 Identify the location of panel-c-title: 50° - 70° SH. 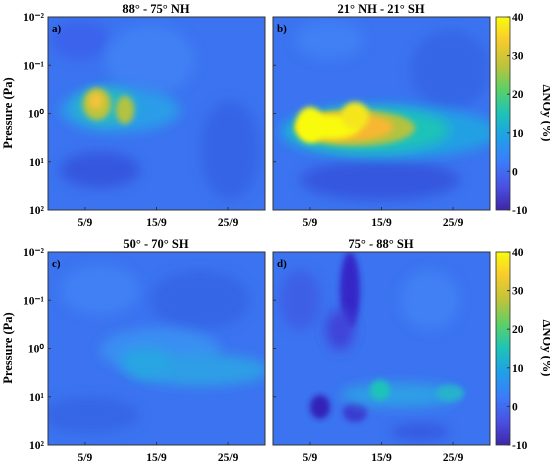
(155, 244).